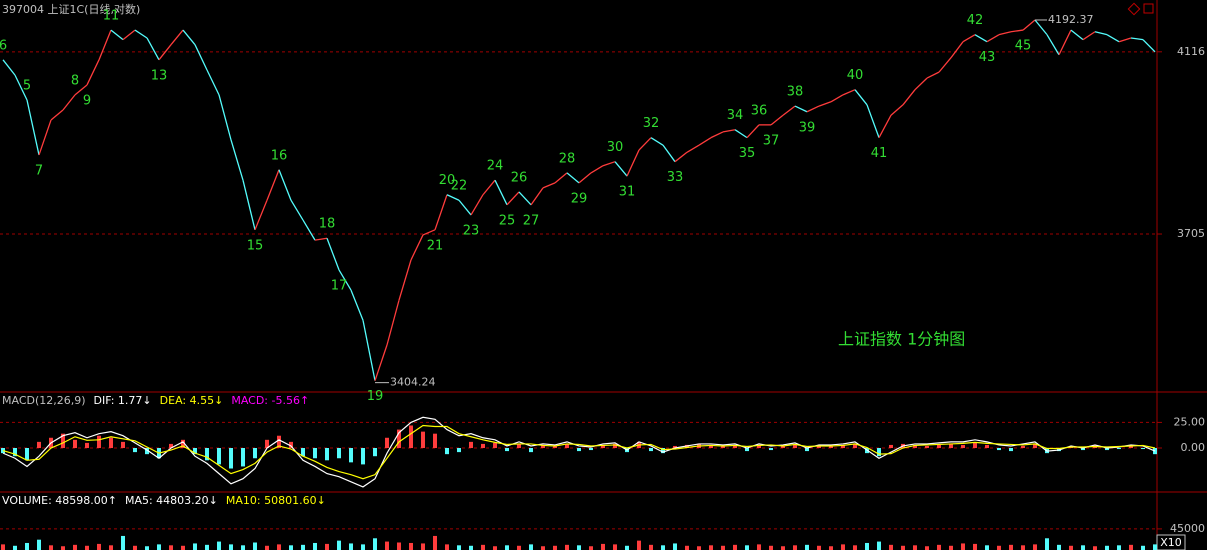 The height and width of the screenshot is (550, 1207). I want to click on wave-label: 20, so click(447, 180).